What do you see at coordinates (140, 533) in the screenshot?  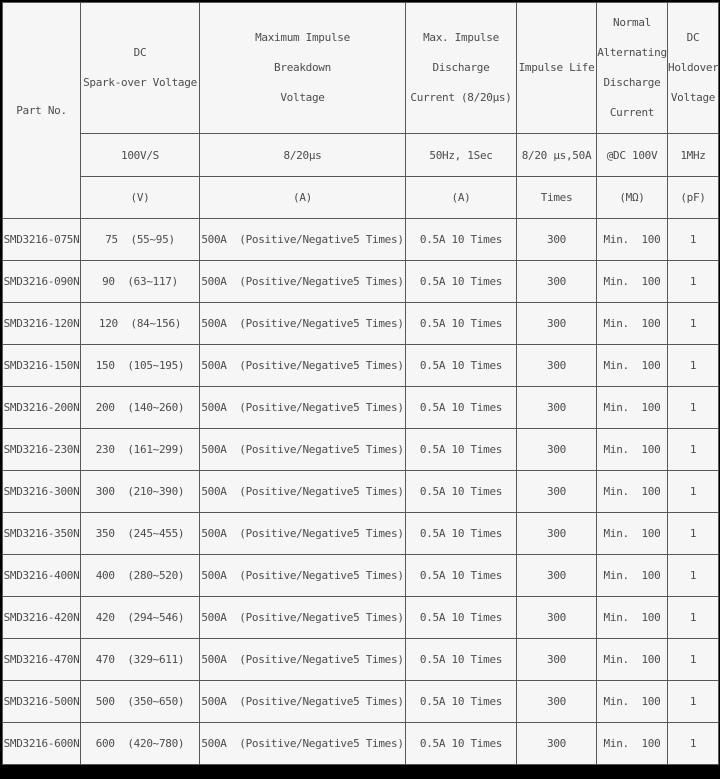 I see `cell-spark-over: 350 (245~455)` at bounding box center [140, 533].